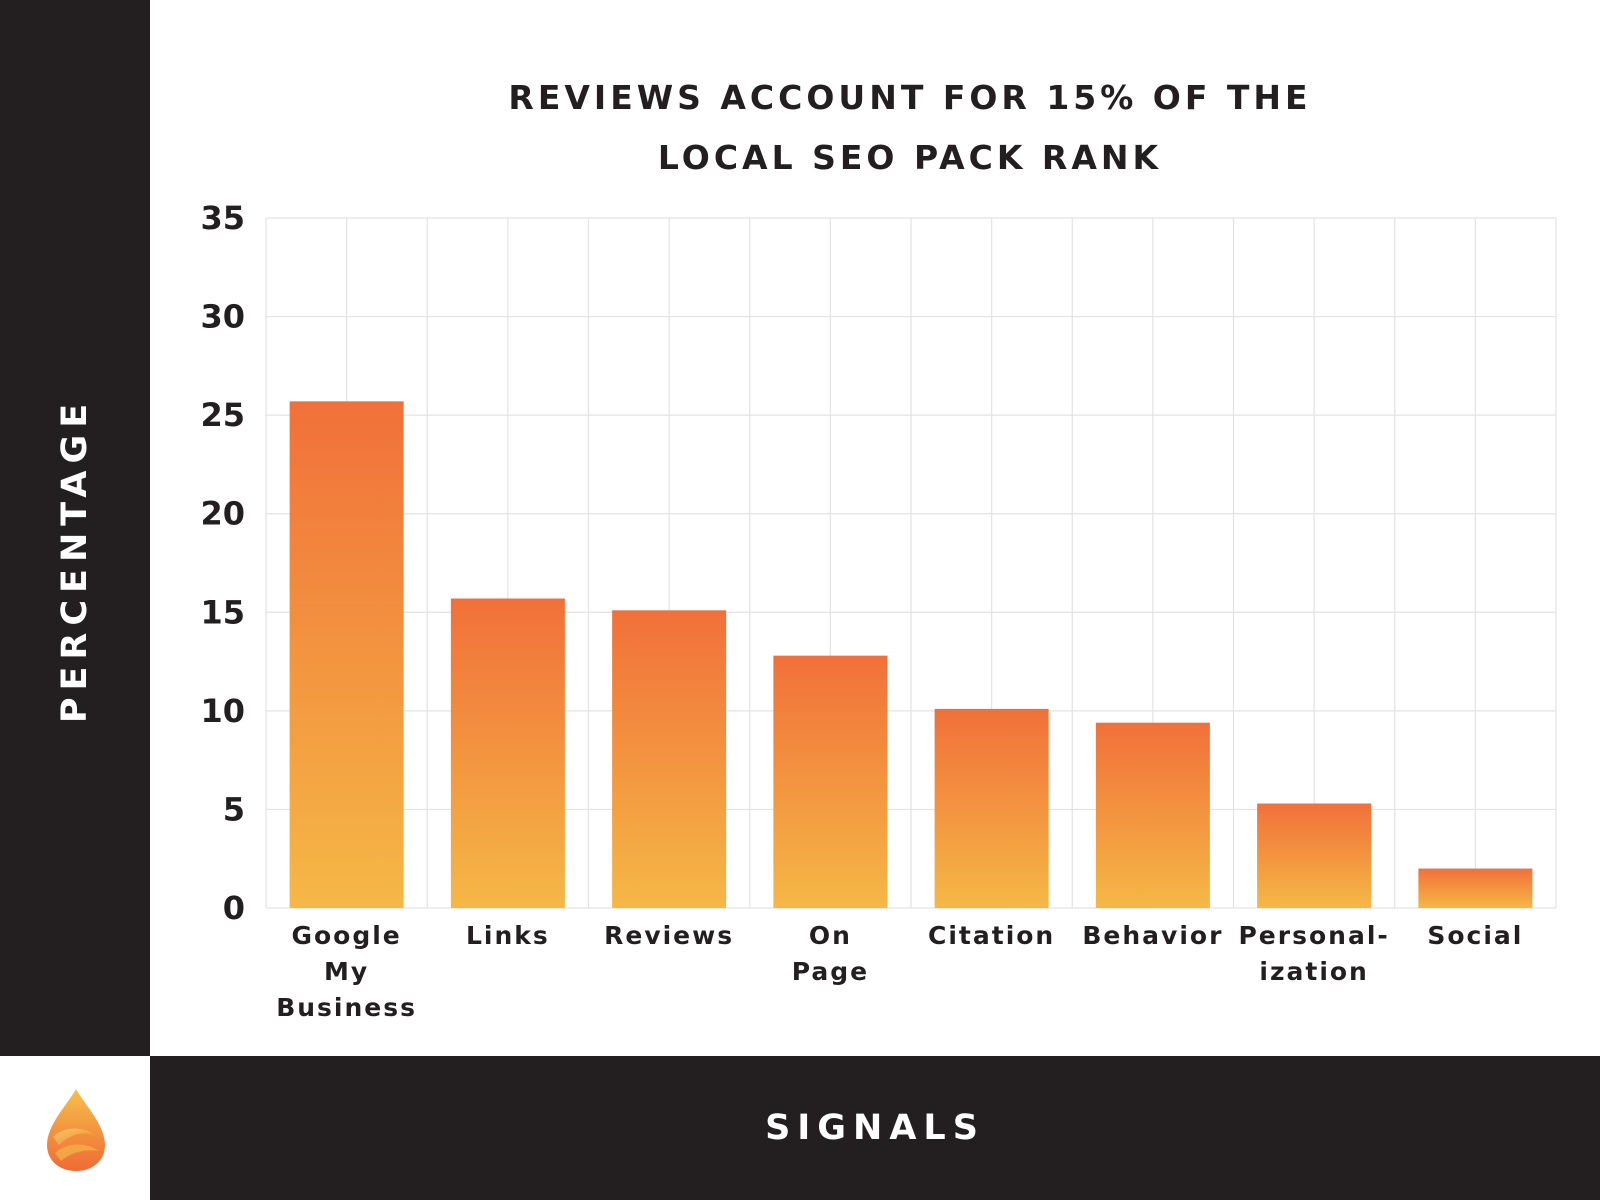  Describe the element at coordinates (222, 218) in the screenshot. I see `y-tick-label: 35` at that location.